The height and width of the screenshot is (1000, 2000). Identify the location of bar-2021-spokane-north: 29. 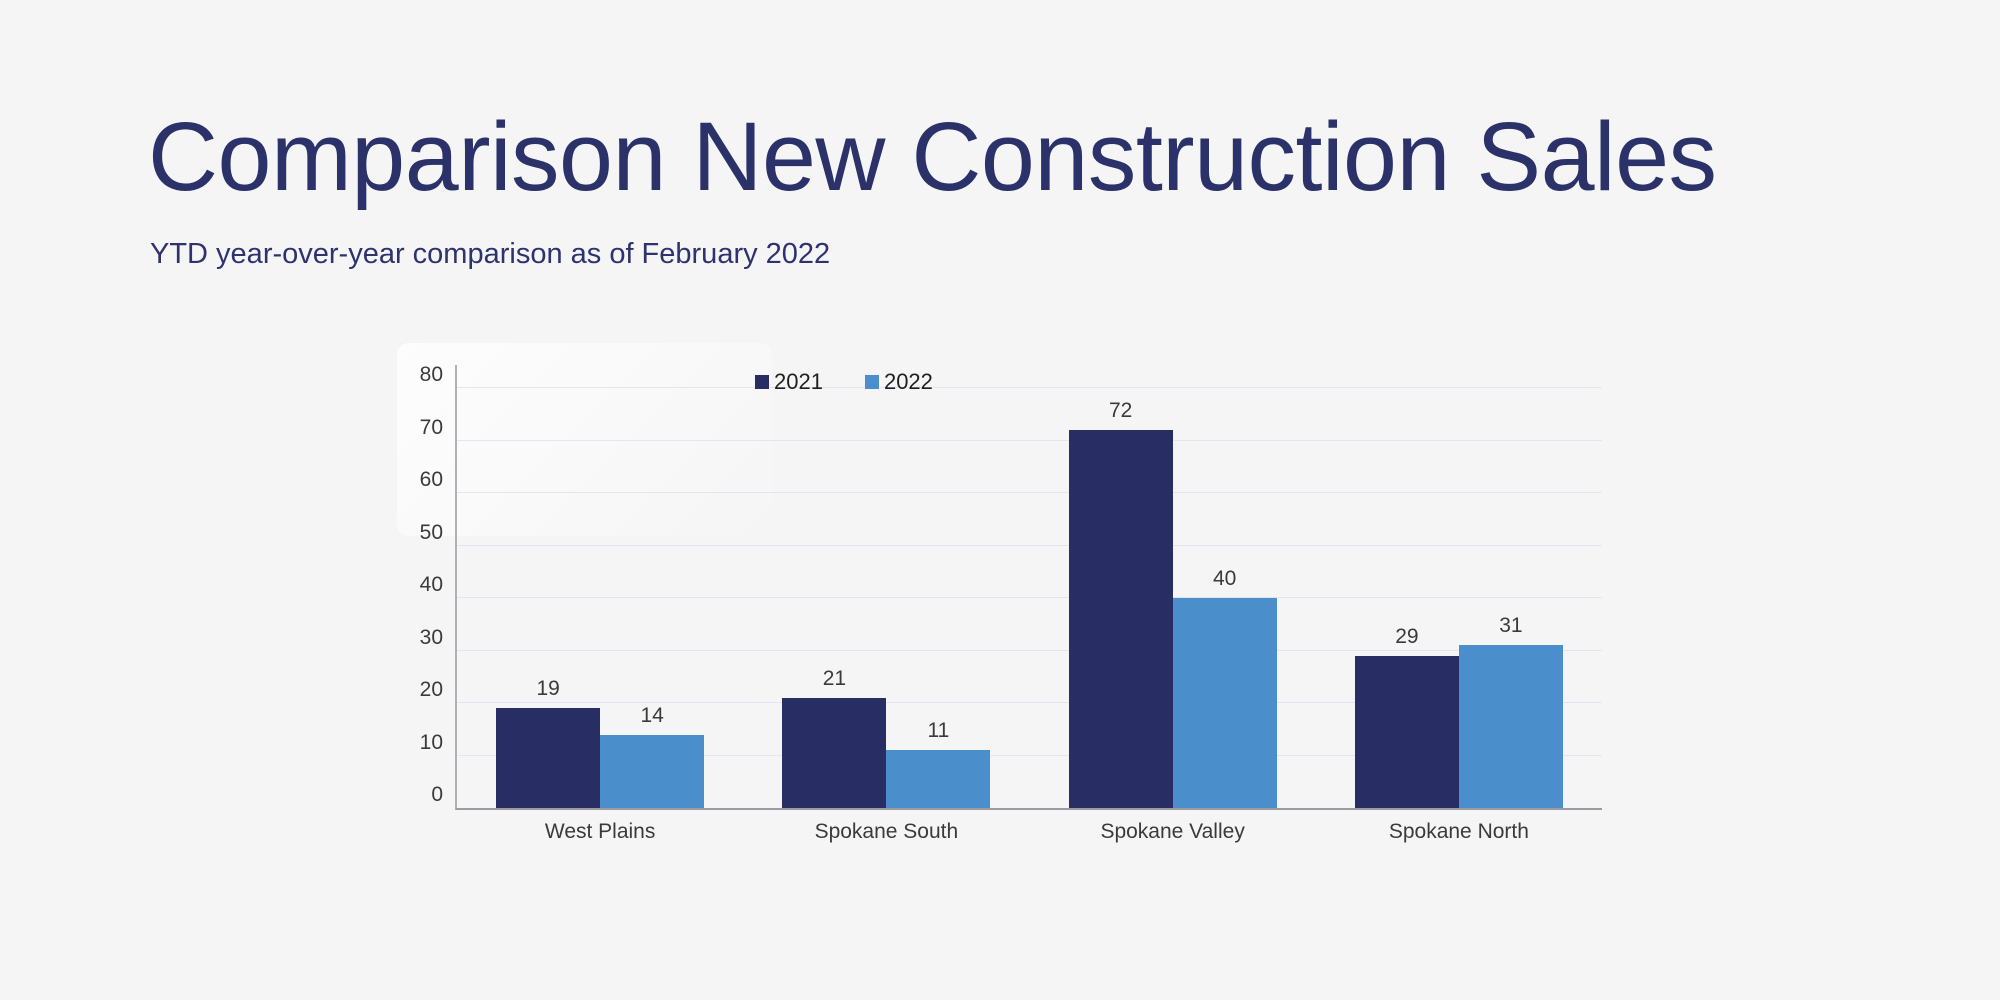
(1406, 716).